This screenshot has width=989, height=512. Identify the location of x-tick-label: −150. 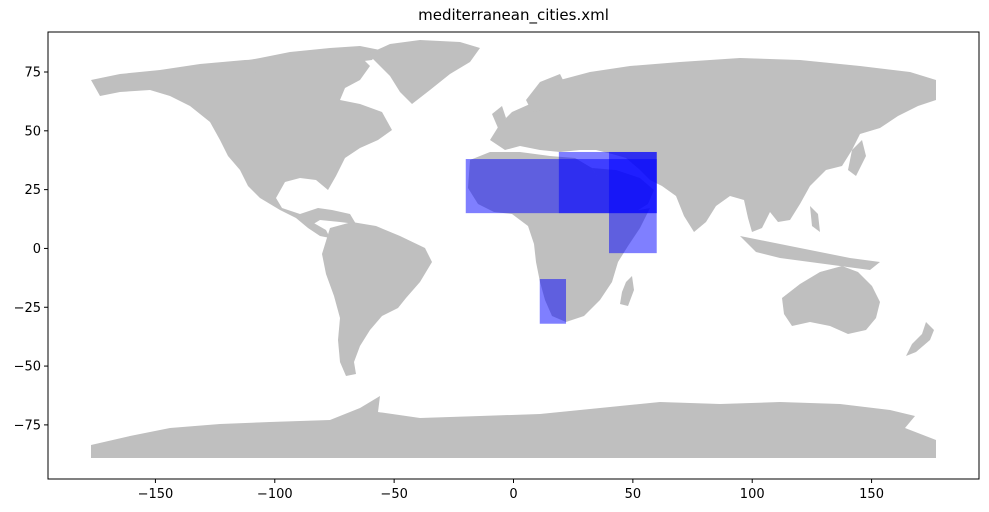
(156, 494).